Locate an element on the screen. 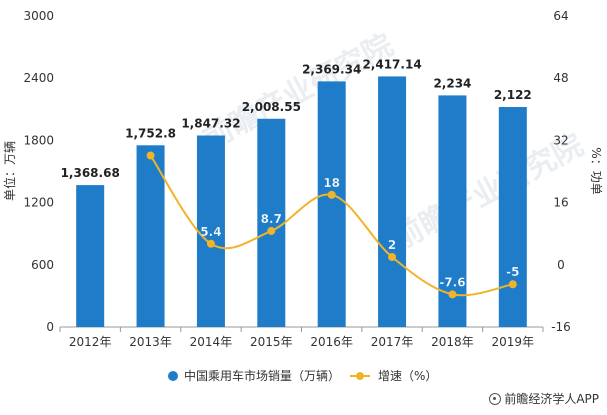  brand-logo-icon is located at coordinates (495, 398).